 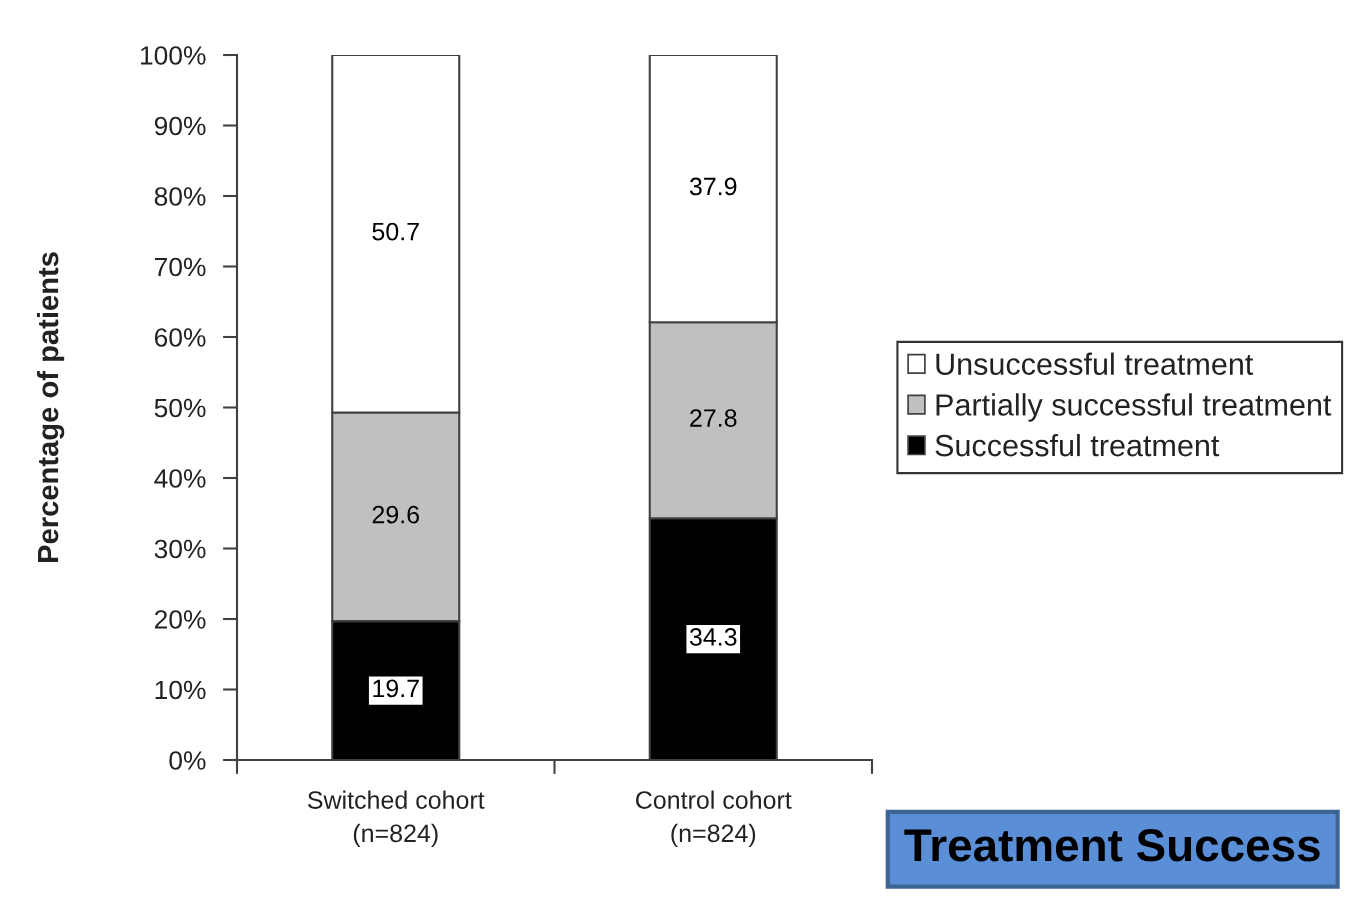 I want to click on y-tick-label: 80%, so click(x=180, y=196).